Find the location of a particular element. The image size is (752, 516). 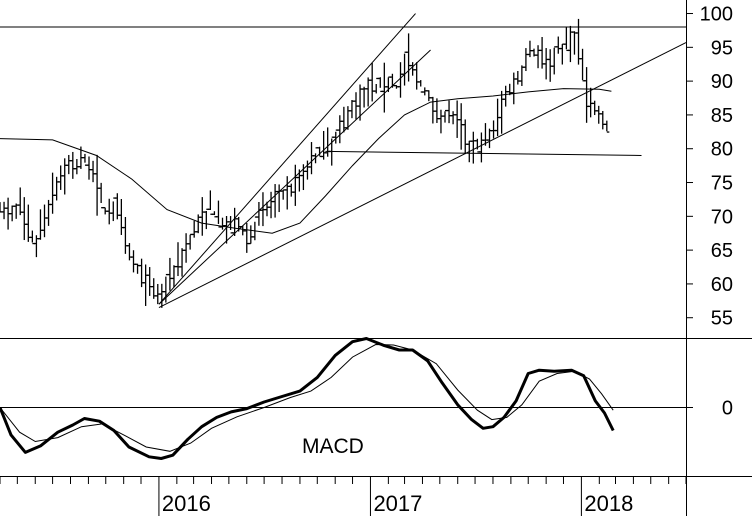

price-tick-label: 85 is located at coordinates (722, 116).